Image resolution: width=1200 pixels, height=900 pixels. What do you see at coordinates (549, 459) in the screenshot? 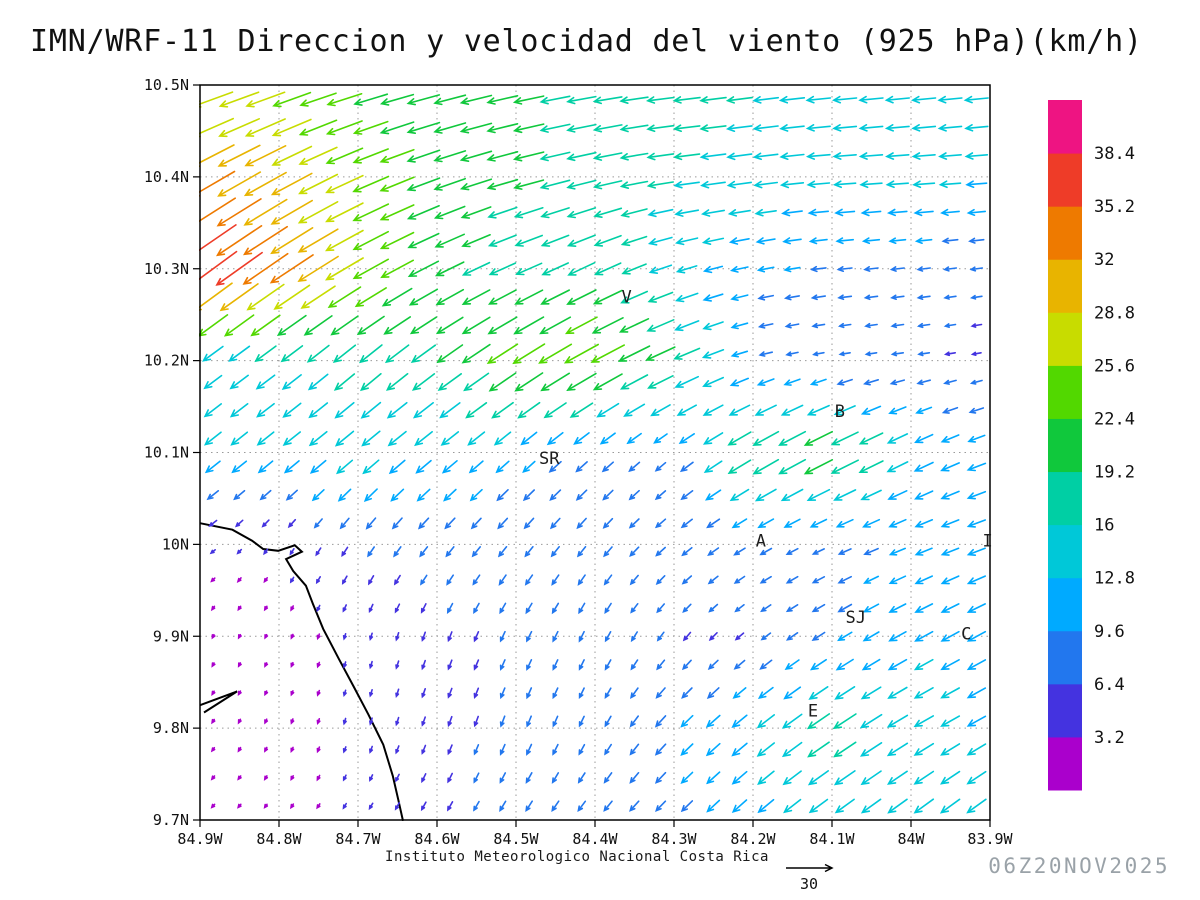
I see `city-label-sr: SR` at bounding box center [549, 459].